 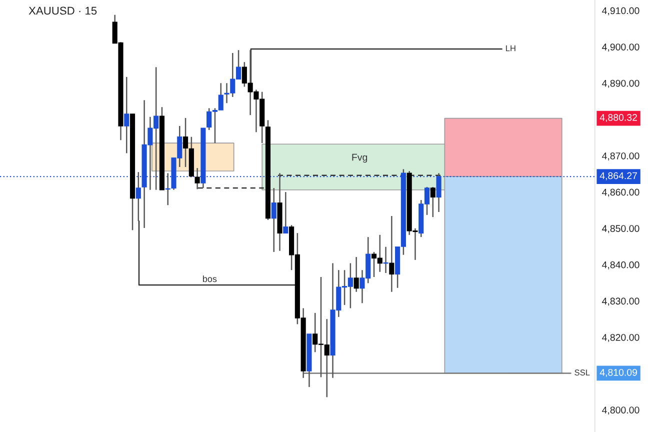 I want to click on band-label: Fvg, so click(x=360, y=158).